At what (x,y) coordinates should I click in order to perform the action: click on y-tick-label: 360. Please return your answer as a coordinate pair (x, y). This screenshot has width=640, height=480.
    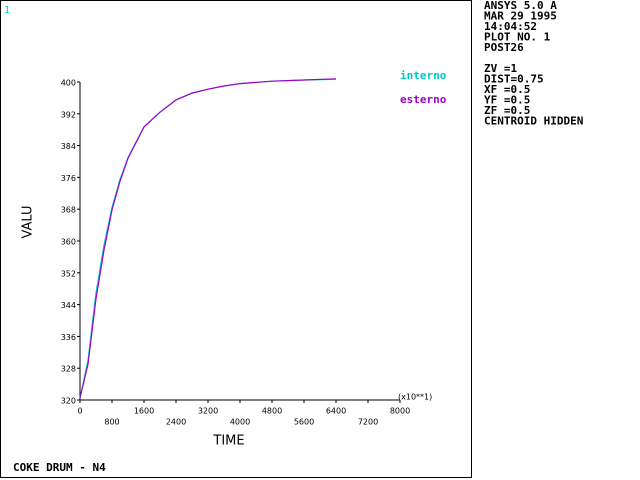
    Looking at the image, I should click on (68, 242).